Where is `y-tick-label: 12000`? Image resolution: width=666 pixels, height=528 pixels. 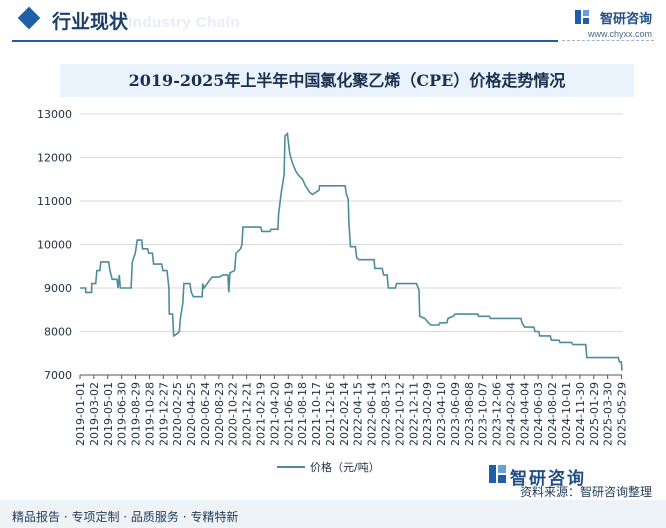
y-tick-label: 12000 is located at coordinates (54, 158).